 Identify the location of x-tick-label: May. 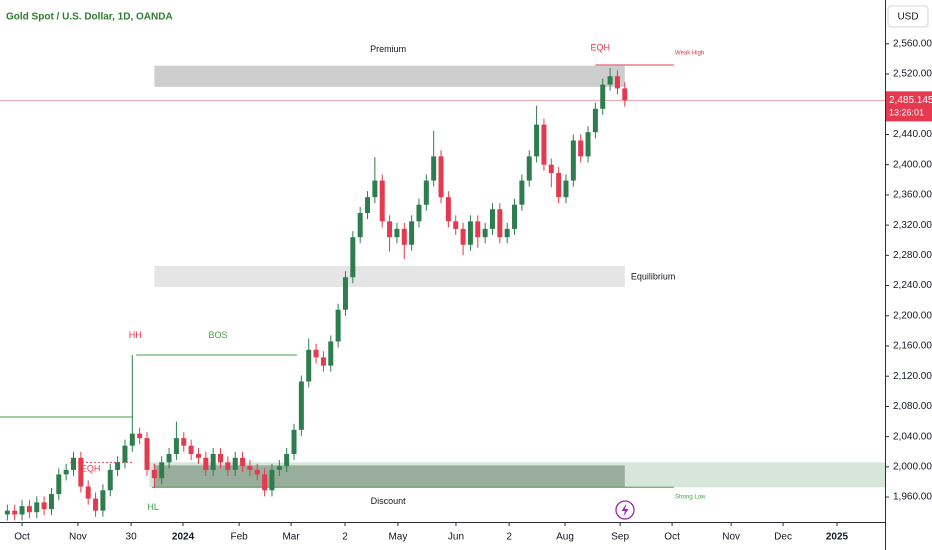
(397, 537).